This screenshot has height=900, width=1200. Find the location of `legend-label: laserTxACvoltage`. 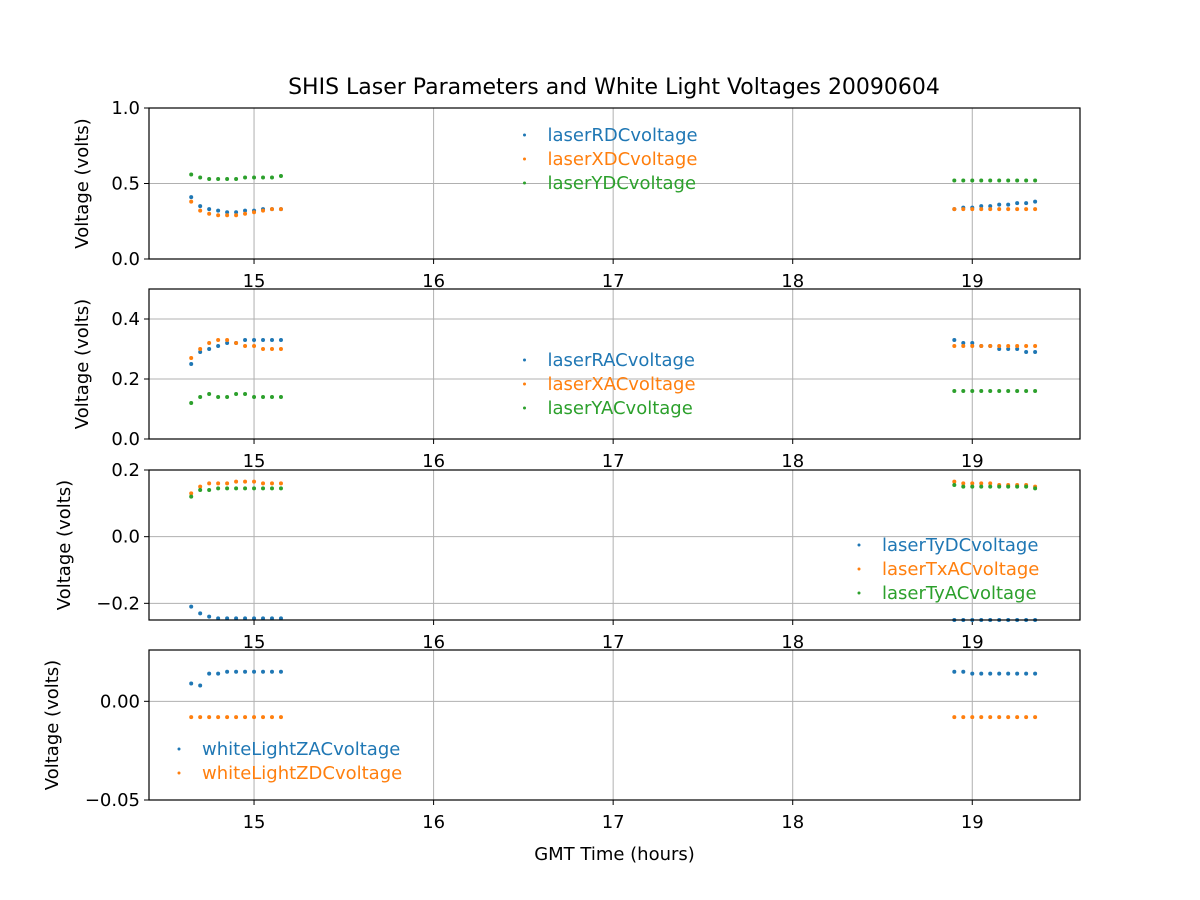

legend-label: laserTxACvoltage is located at coordinates (960, 569).